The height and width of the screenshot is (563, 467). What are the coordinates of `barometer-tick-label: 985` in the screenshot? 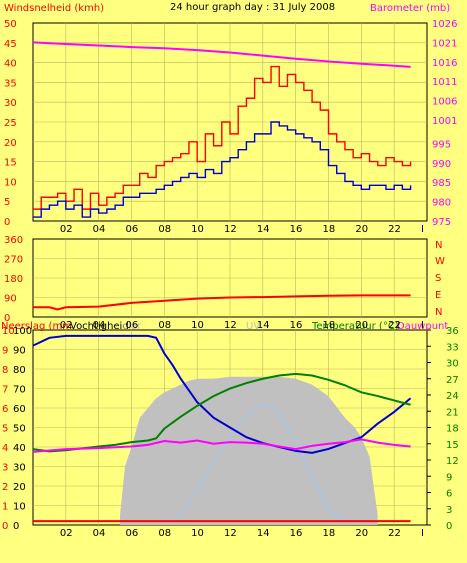 It's located at (441, 183).